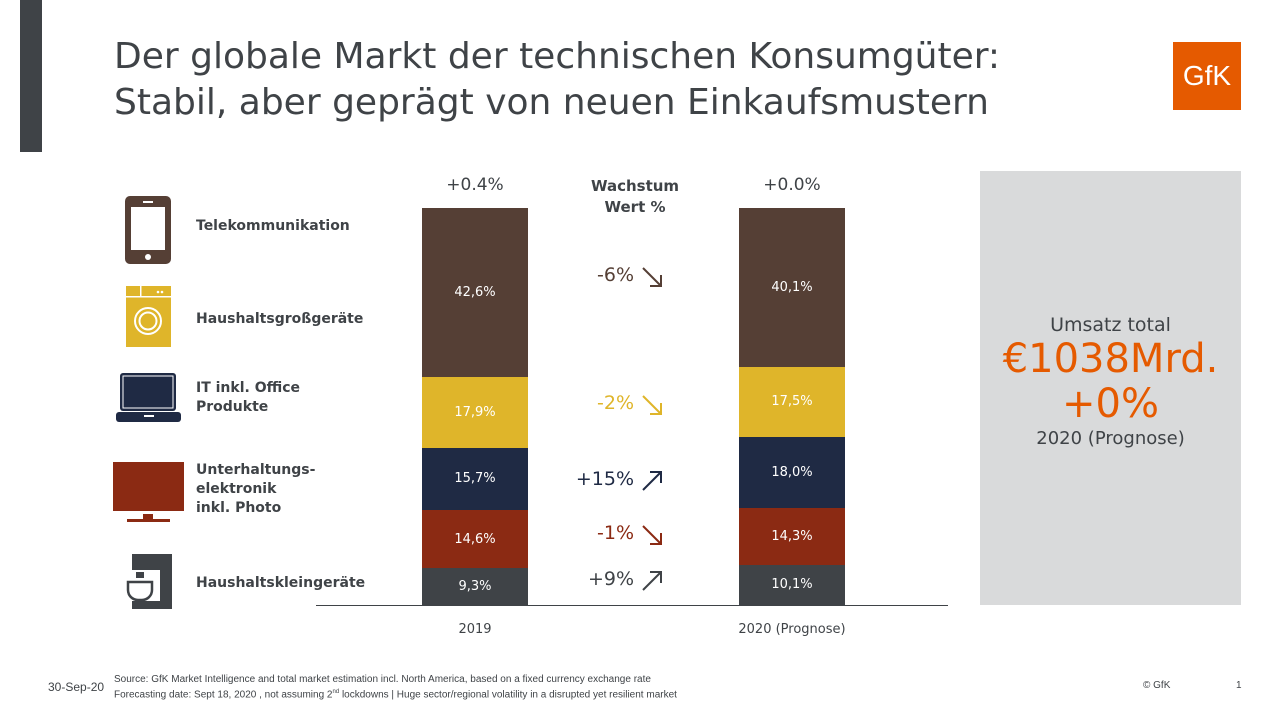 This screenshot has height=720, width=1280. What do you see at coordinates (1157, 685) in the screenshot?
I see `copyright: © GfK` at bounding box center [1157, 685].